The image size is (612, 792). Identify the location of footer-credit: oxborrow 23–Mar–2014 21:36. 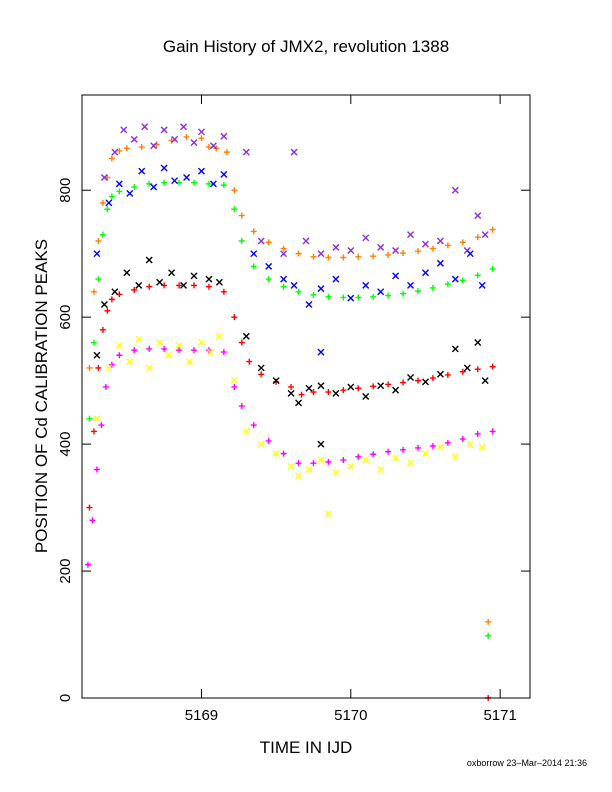
(527, 763).